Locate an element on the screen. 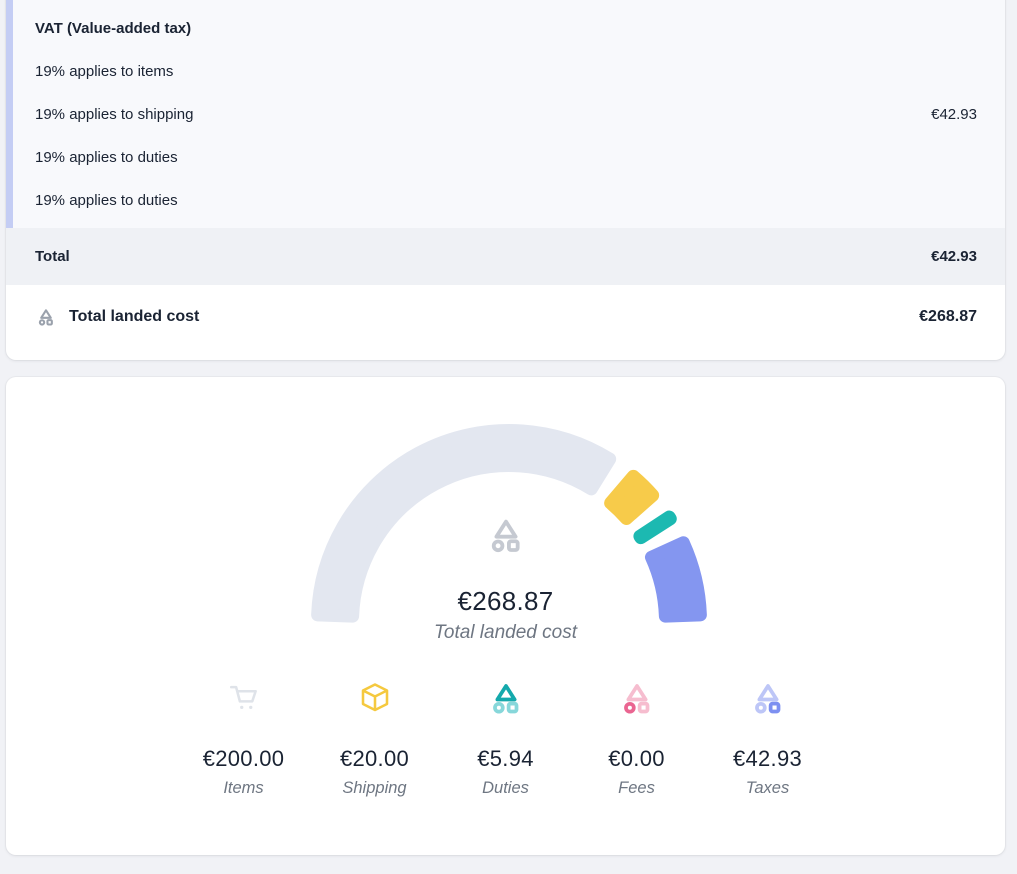 Image resolution: width=1017 pixels, height=874 pixels. landed-cost-shapes-icon is located at coordinates (45, 317).